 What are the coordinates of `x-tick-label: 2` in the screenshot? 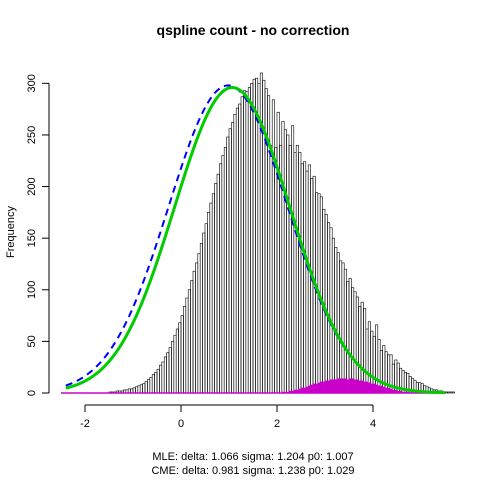 It's located at (277, 424).